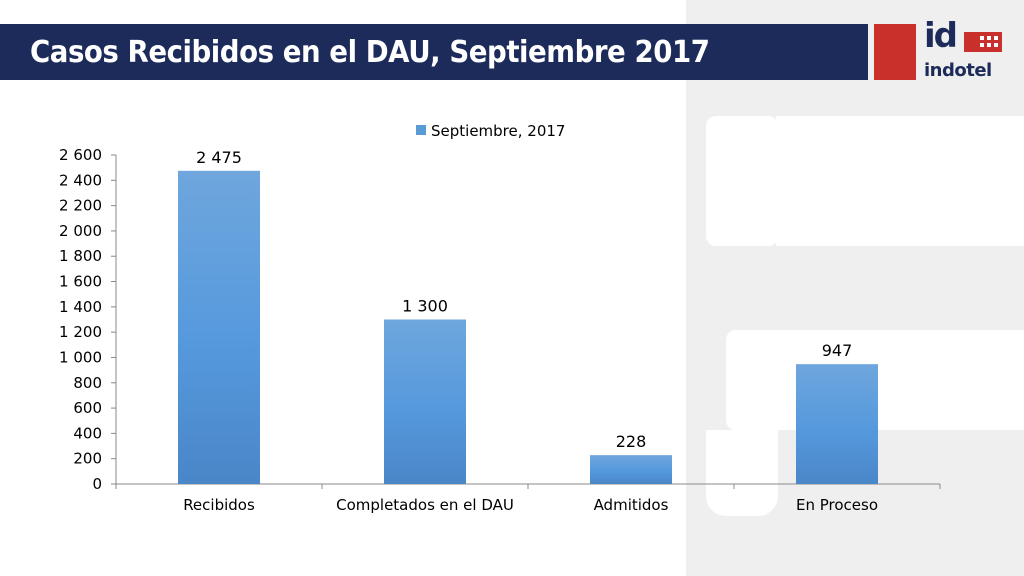 Image resolution: width=1024 pixels, height=576 pixels. Describe the element at coordinates (87, 383) in the screenshot. I see `y-tick-label: 800` at that location.